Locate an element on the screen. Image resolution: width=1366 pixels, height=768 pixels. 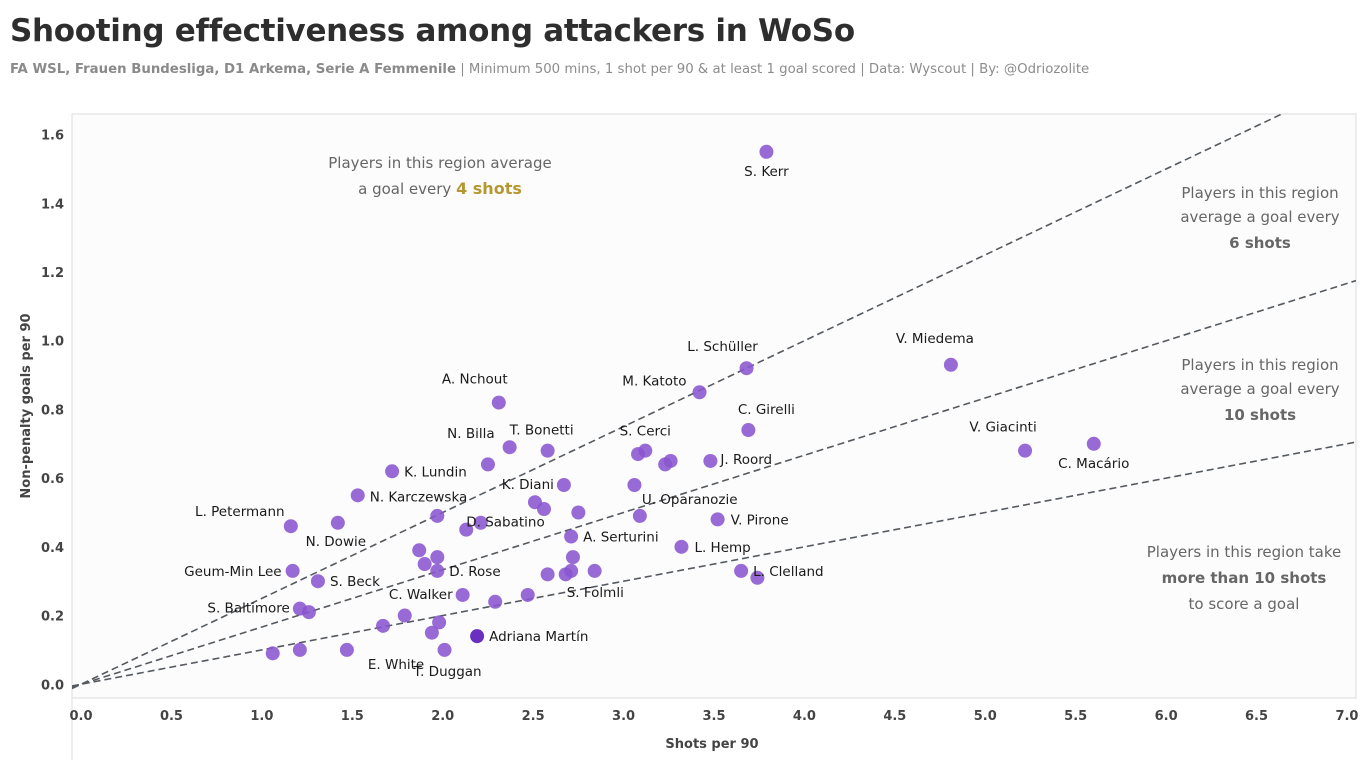
point-k-diani is located at coordinates (563, 485).